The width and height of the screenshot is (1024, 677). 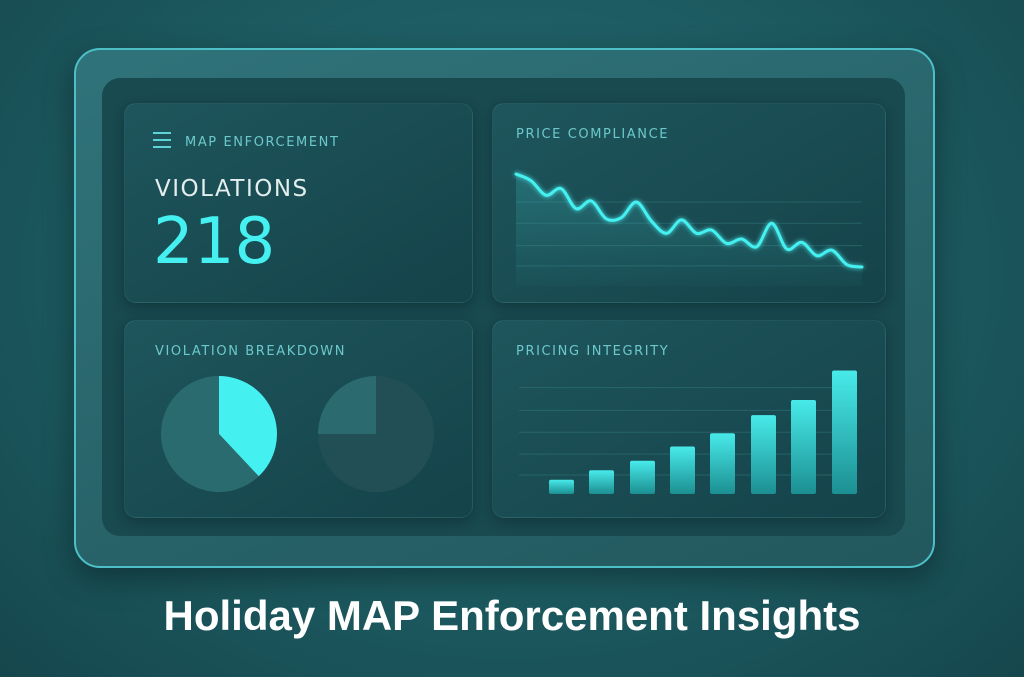 What do you see at coordinates (593, 134) in the screenshot?
I see `chart-title: PRICE COMPLIANCE` at bounding box center [593, 134].